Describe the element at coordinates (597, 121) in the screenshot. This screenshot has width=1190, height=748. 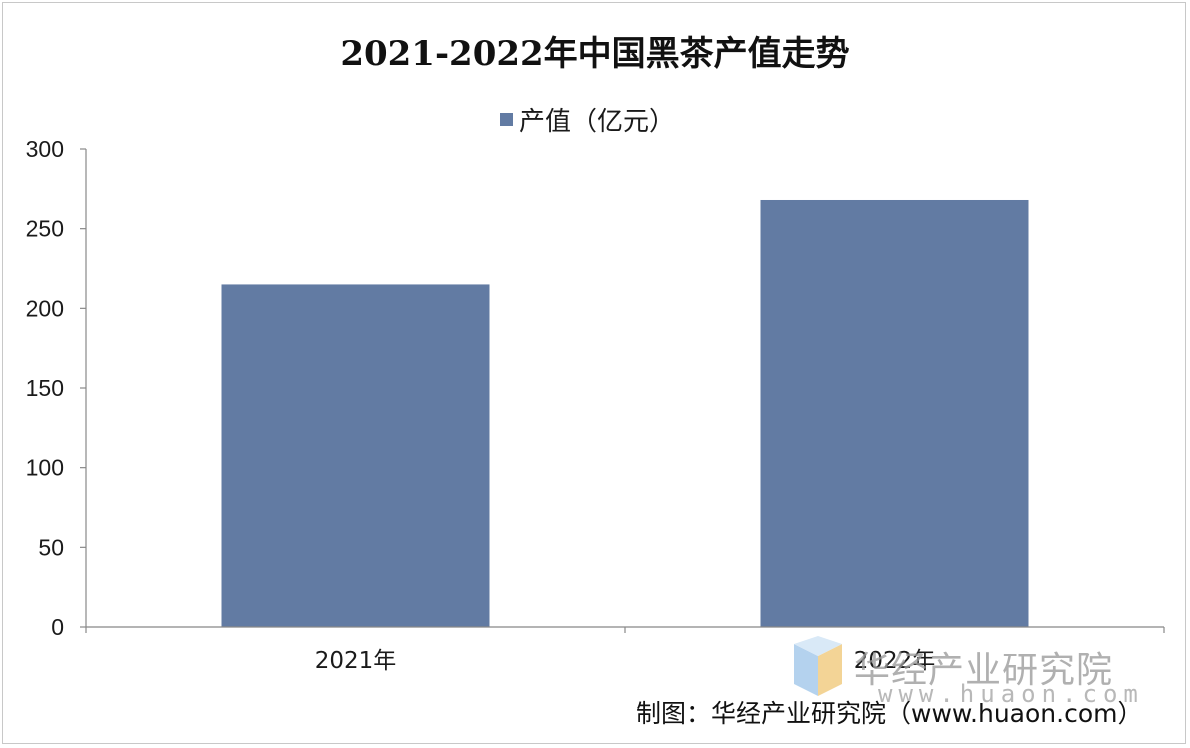
I see `legend-label: 产值（亿元）` at that location.